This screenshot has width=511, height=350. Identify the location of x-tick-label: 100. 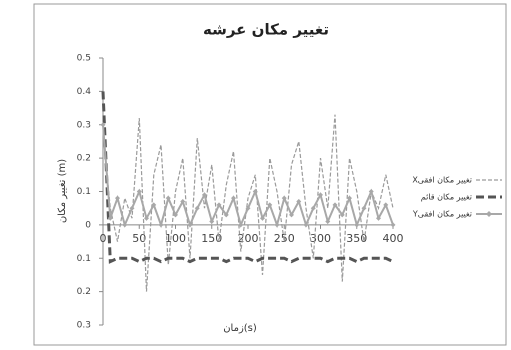
(175, 238).